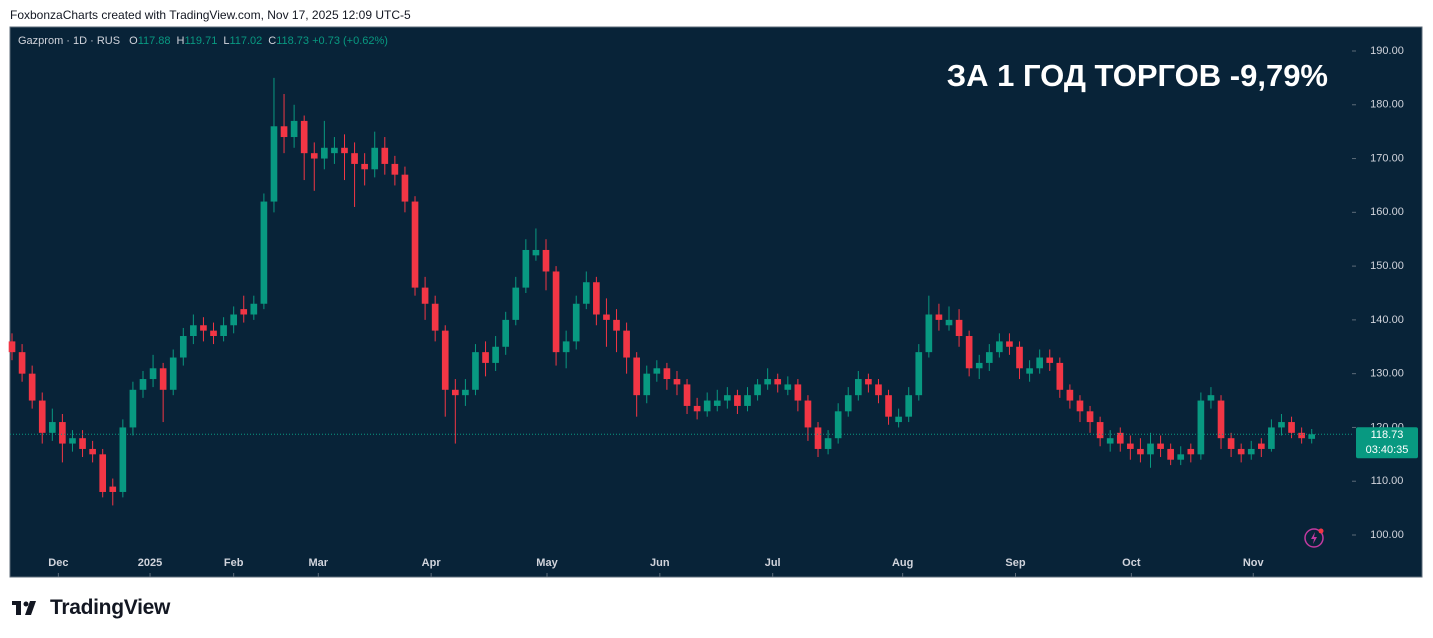  Describe the element at coordinates (150, 563) in the screenshot. I see `x-tick-label: 2025` at that location.